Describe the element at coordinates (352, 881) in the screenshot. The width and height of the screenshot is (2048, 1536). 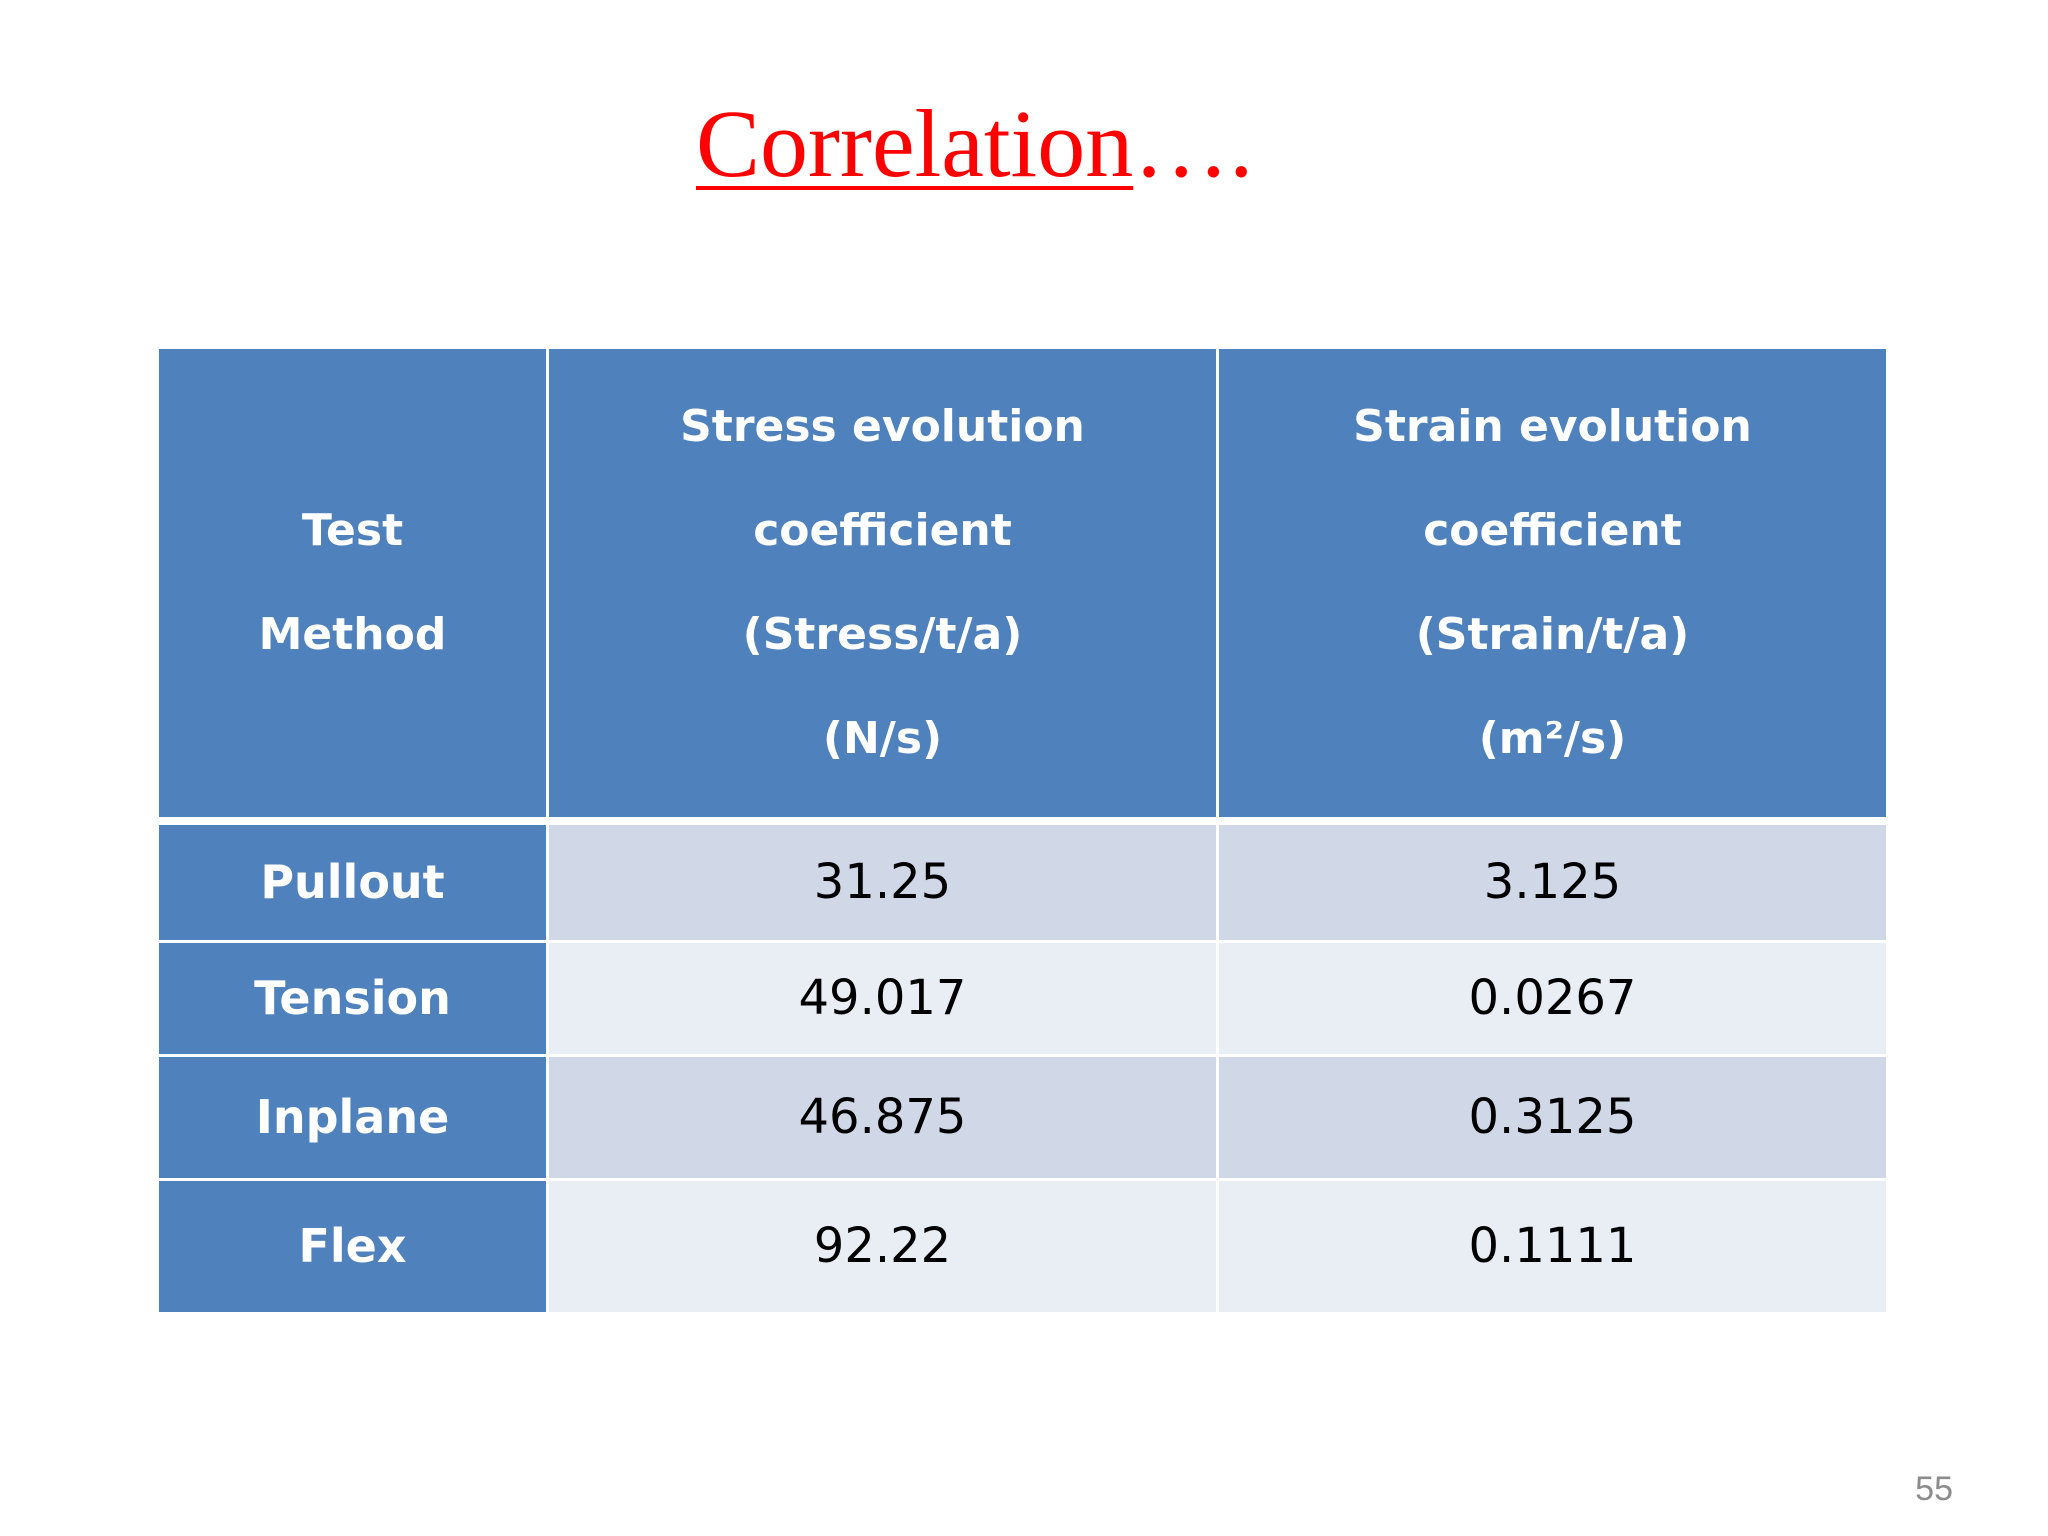
I see `row-method: Pullout` at that location.